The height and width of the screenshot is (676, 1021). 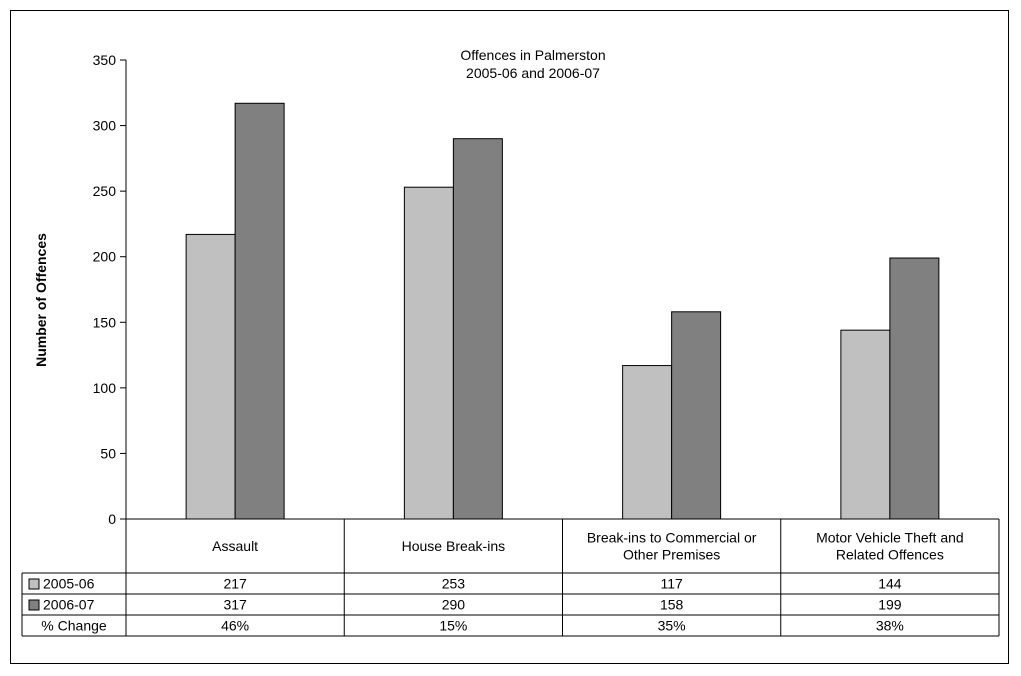 I want to click on y-tick-label: 300, so click(x=105, y=126).